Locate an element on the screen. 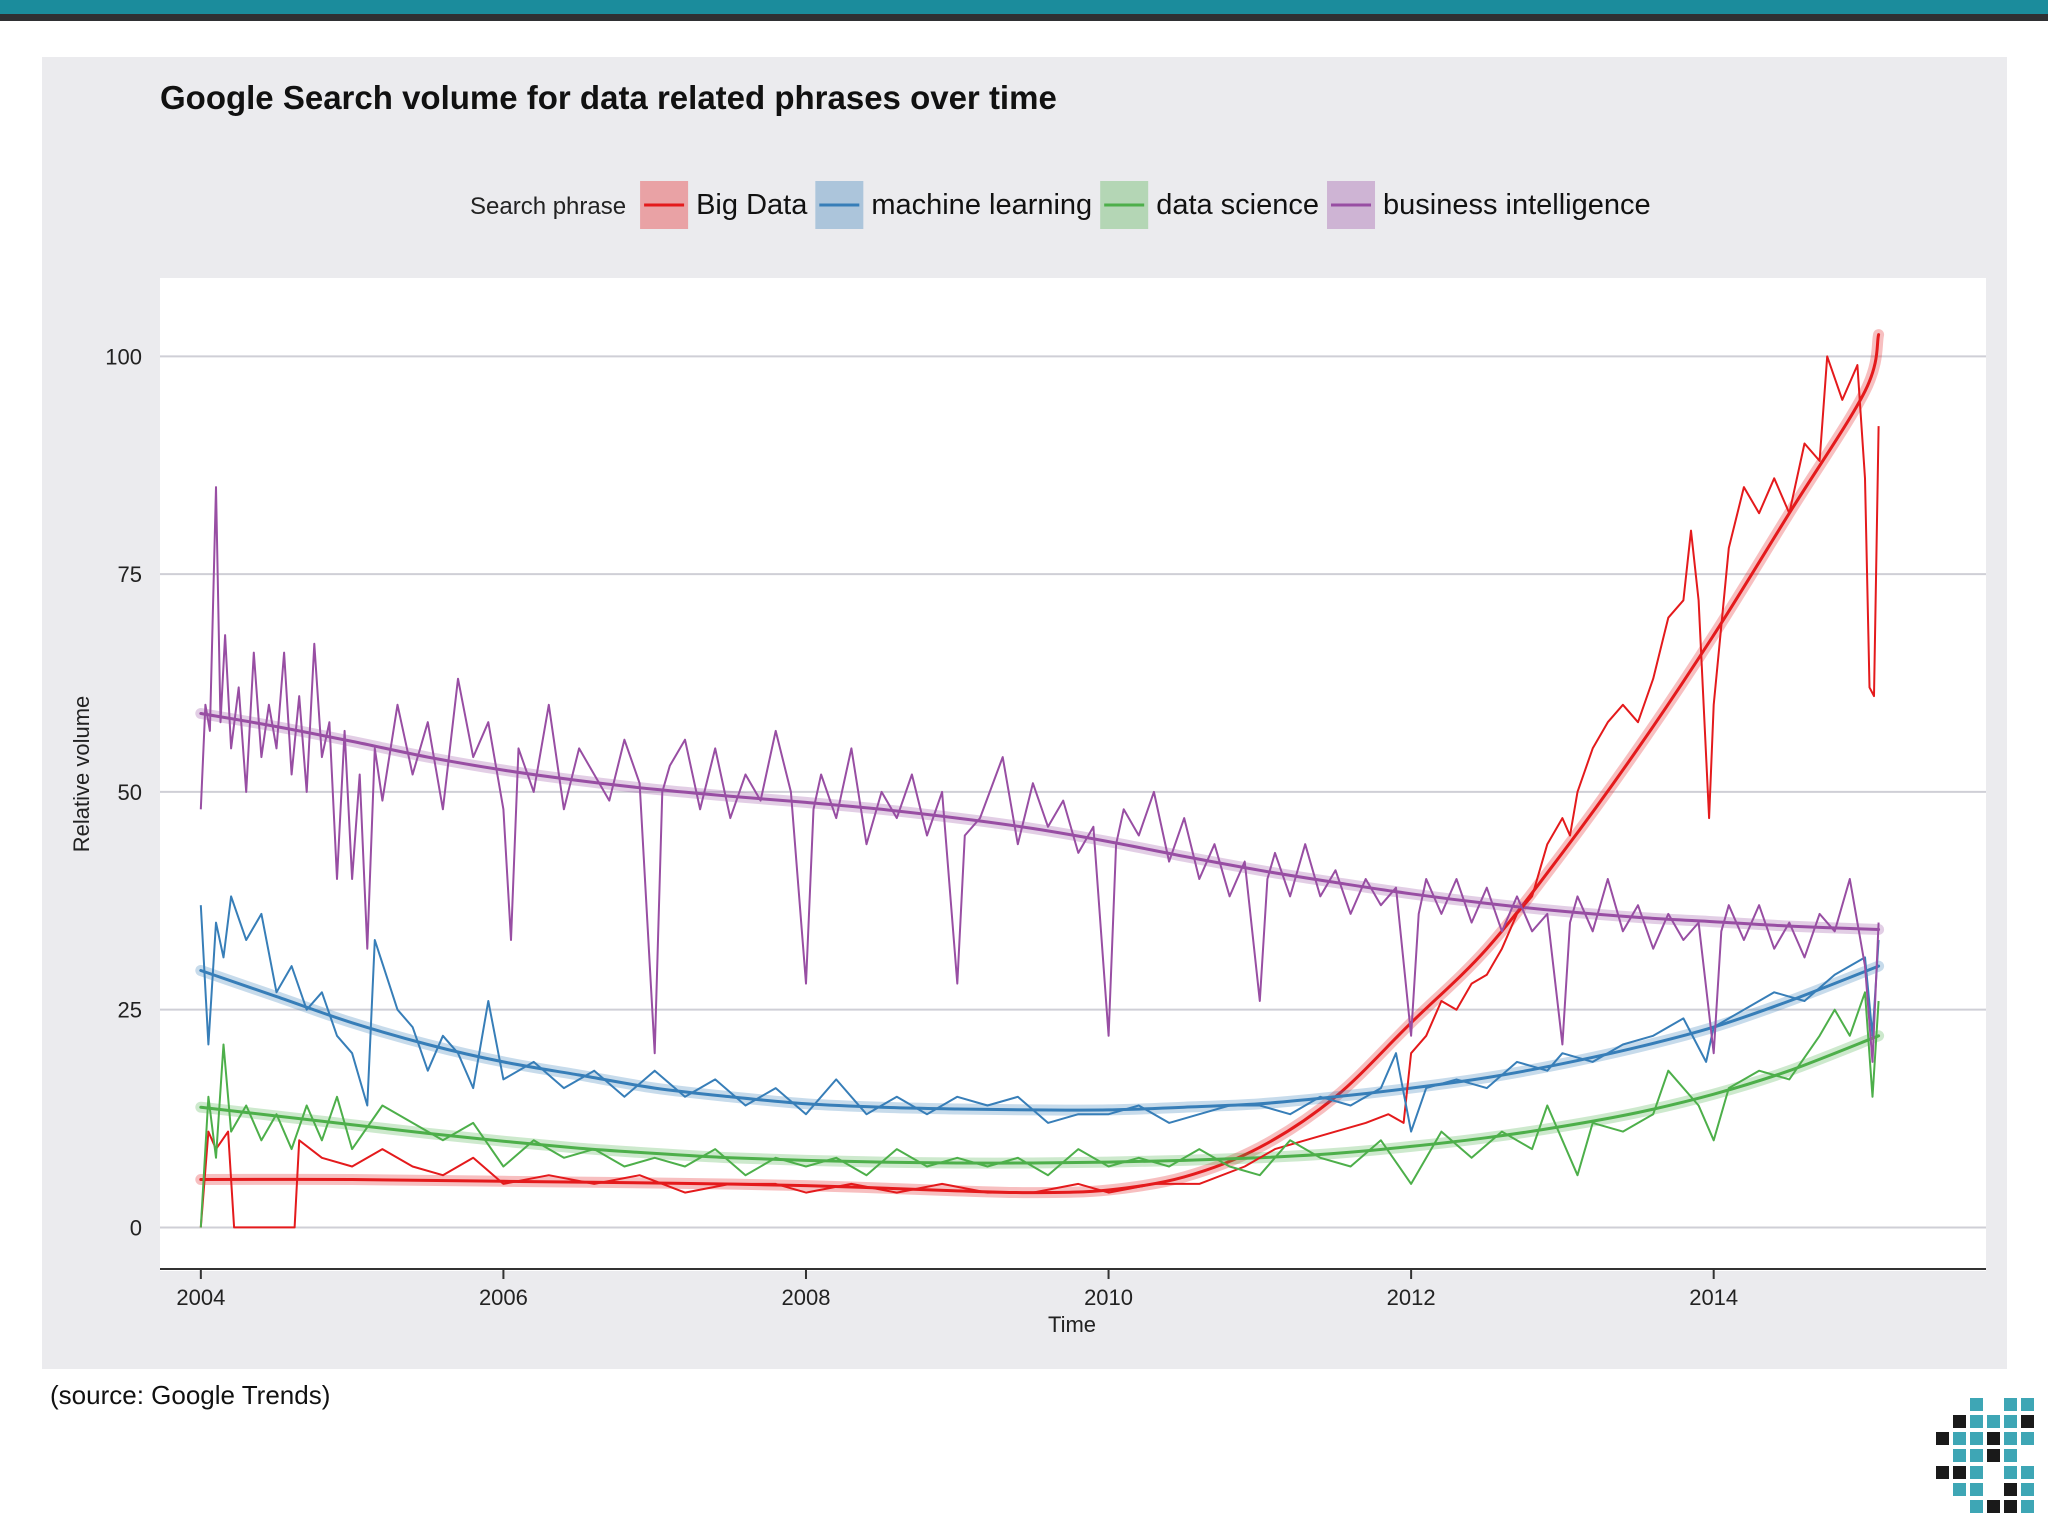 This screenshot has width=2048, height=1536. company-logo is located at coordinates (1985, 1455).